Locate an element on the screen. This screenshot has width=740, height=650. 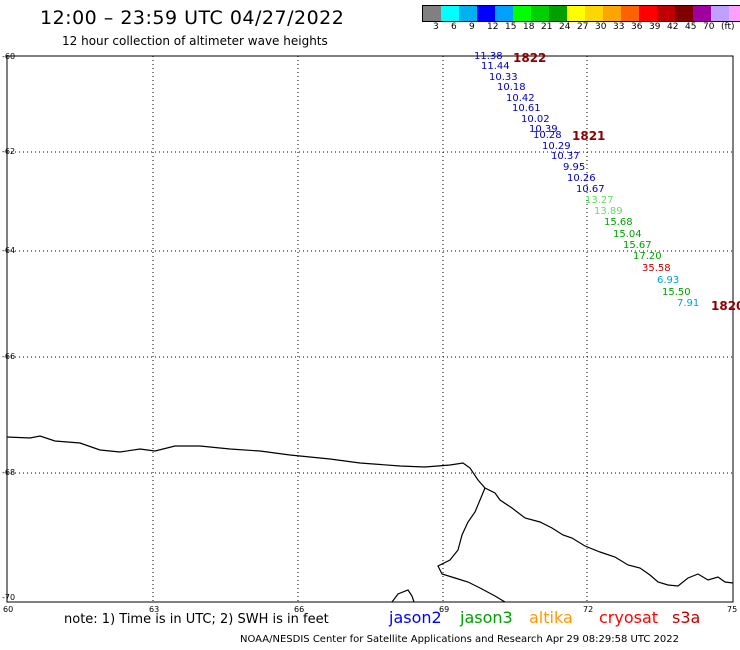
lon-label: 63 is located at coordinates (154, 609).